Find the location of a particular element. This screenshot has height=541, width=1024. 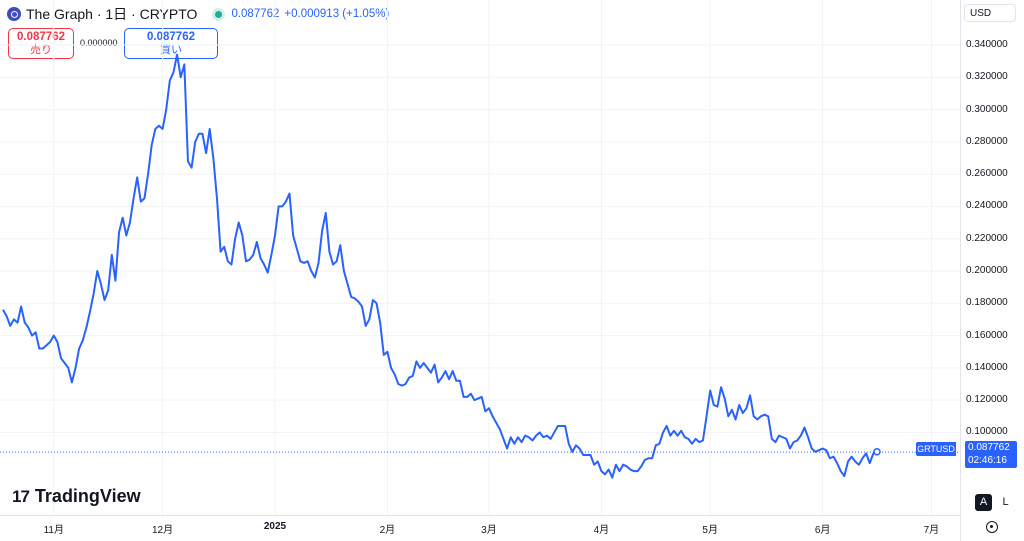

y-tick-label: 0.120000 is located at coordinates (987, 400).